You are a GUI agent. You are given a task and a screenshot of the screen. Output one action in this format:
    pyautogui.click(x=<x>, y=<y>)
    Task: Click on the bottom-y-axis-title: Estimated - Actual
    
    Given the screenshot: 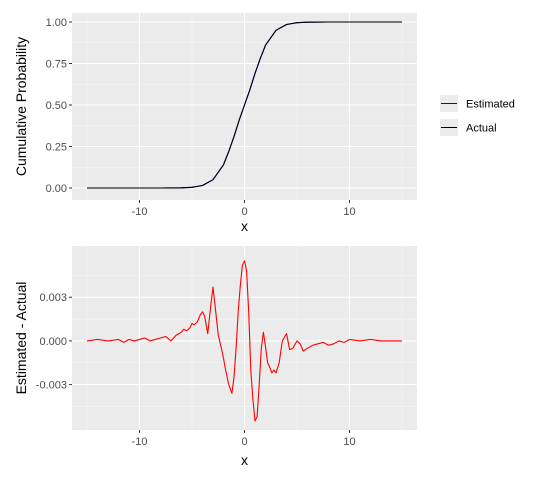 What is the action you would take?
    pyautogui.click(x=21, y=338)
    